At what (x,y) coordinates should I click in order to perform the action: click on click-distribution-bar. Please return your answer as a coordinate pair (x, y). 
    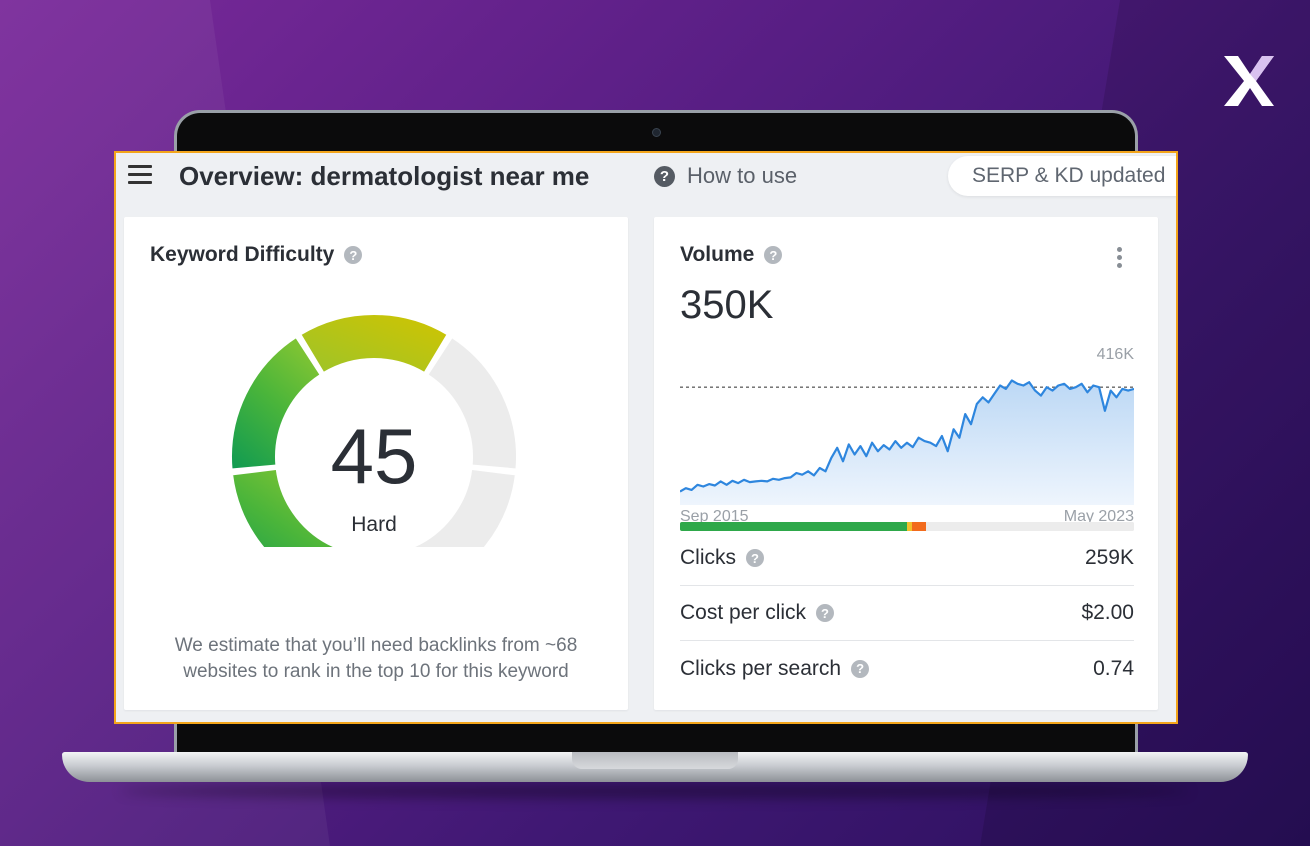
    Looking at the image, I should click on (907, 526).